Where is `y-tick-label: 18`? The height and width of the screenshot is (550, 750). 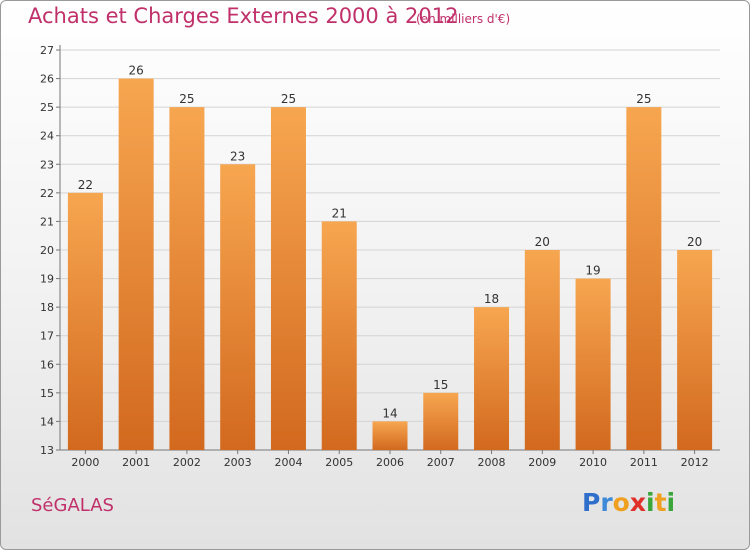 y-tick-label: 18 is located at coordinates (47, 307).